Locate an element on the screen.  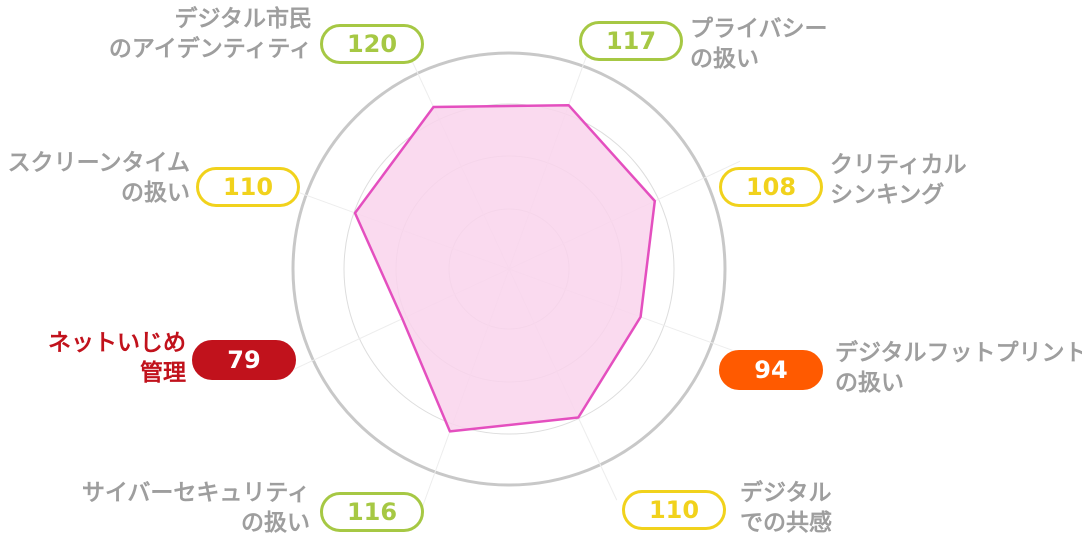
privacy-label-line2: の扱い is located at coordinates (724, 59).